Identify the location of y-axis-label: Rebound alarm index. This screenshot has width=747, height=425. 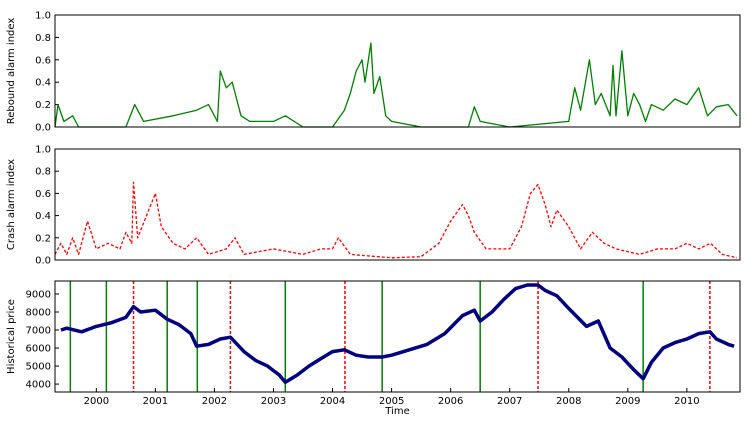
(11, 71).